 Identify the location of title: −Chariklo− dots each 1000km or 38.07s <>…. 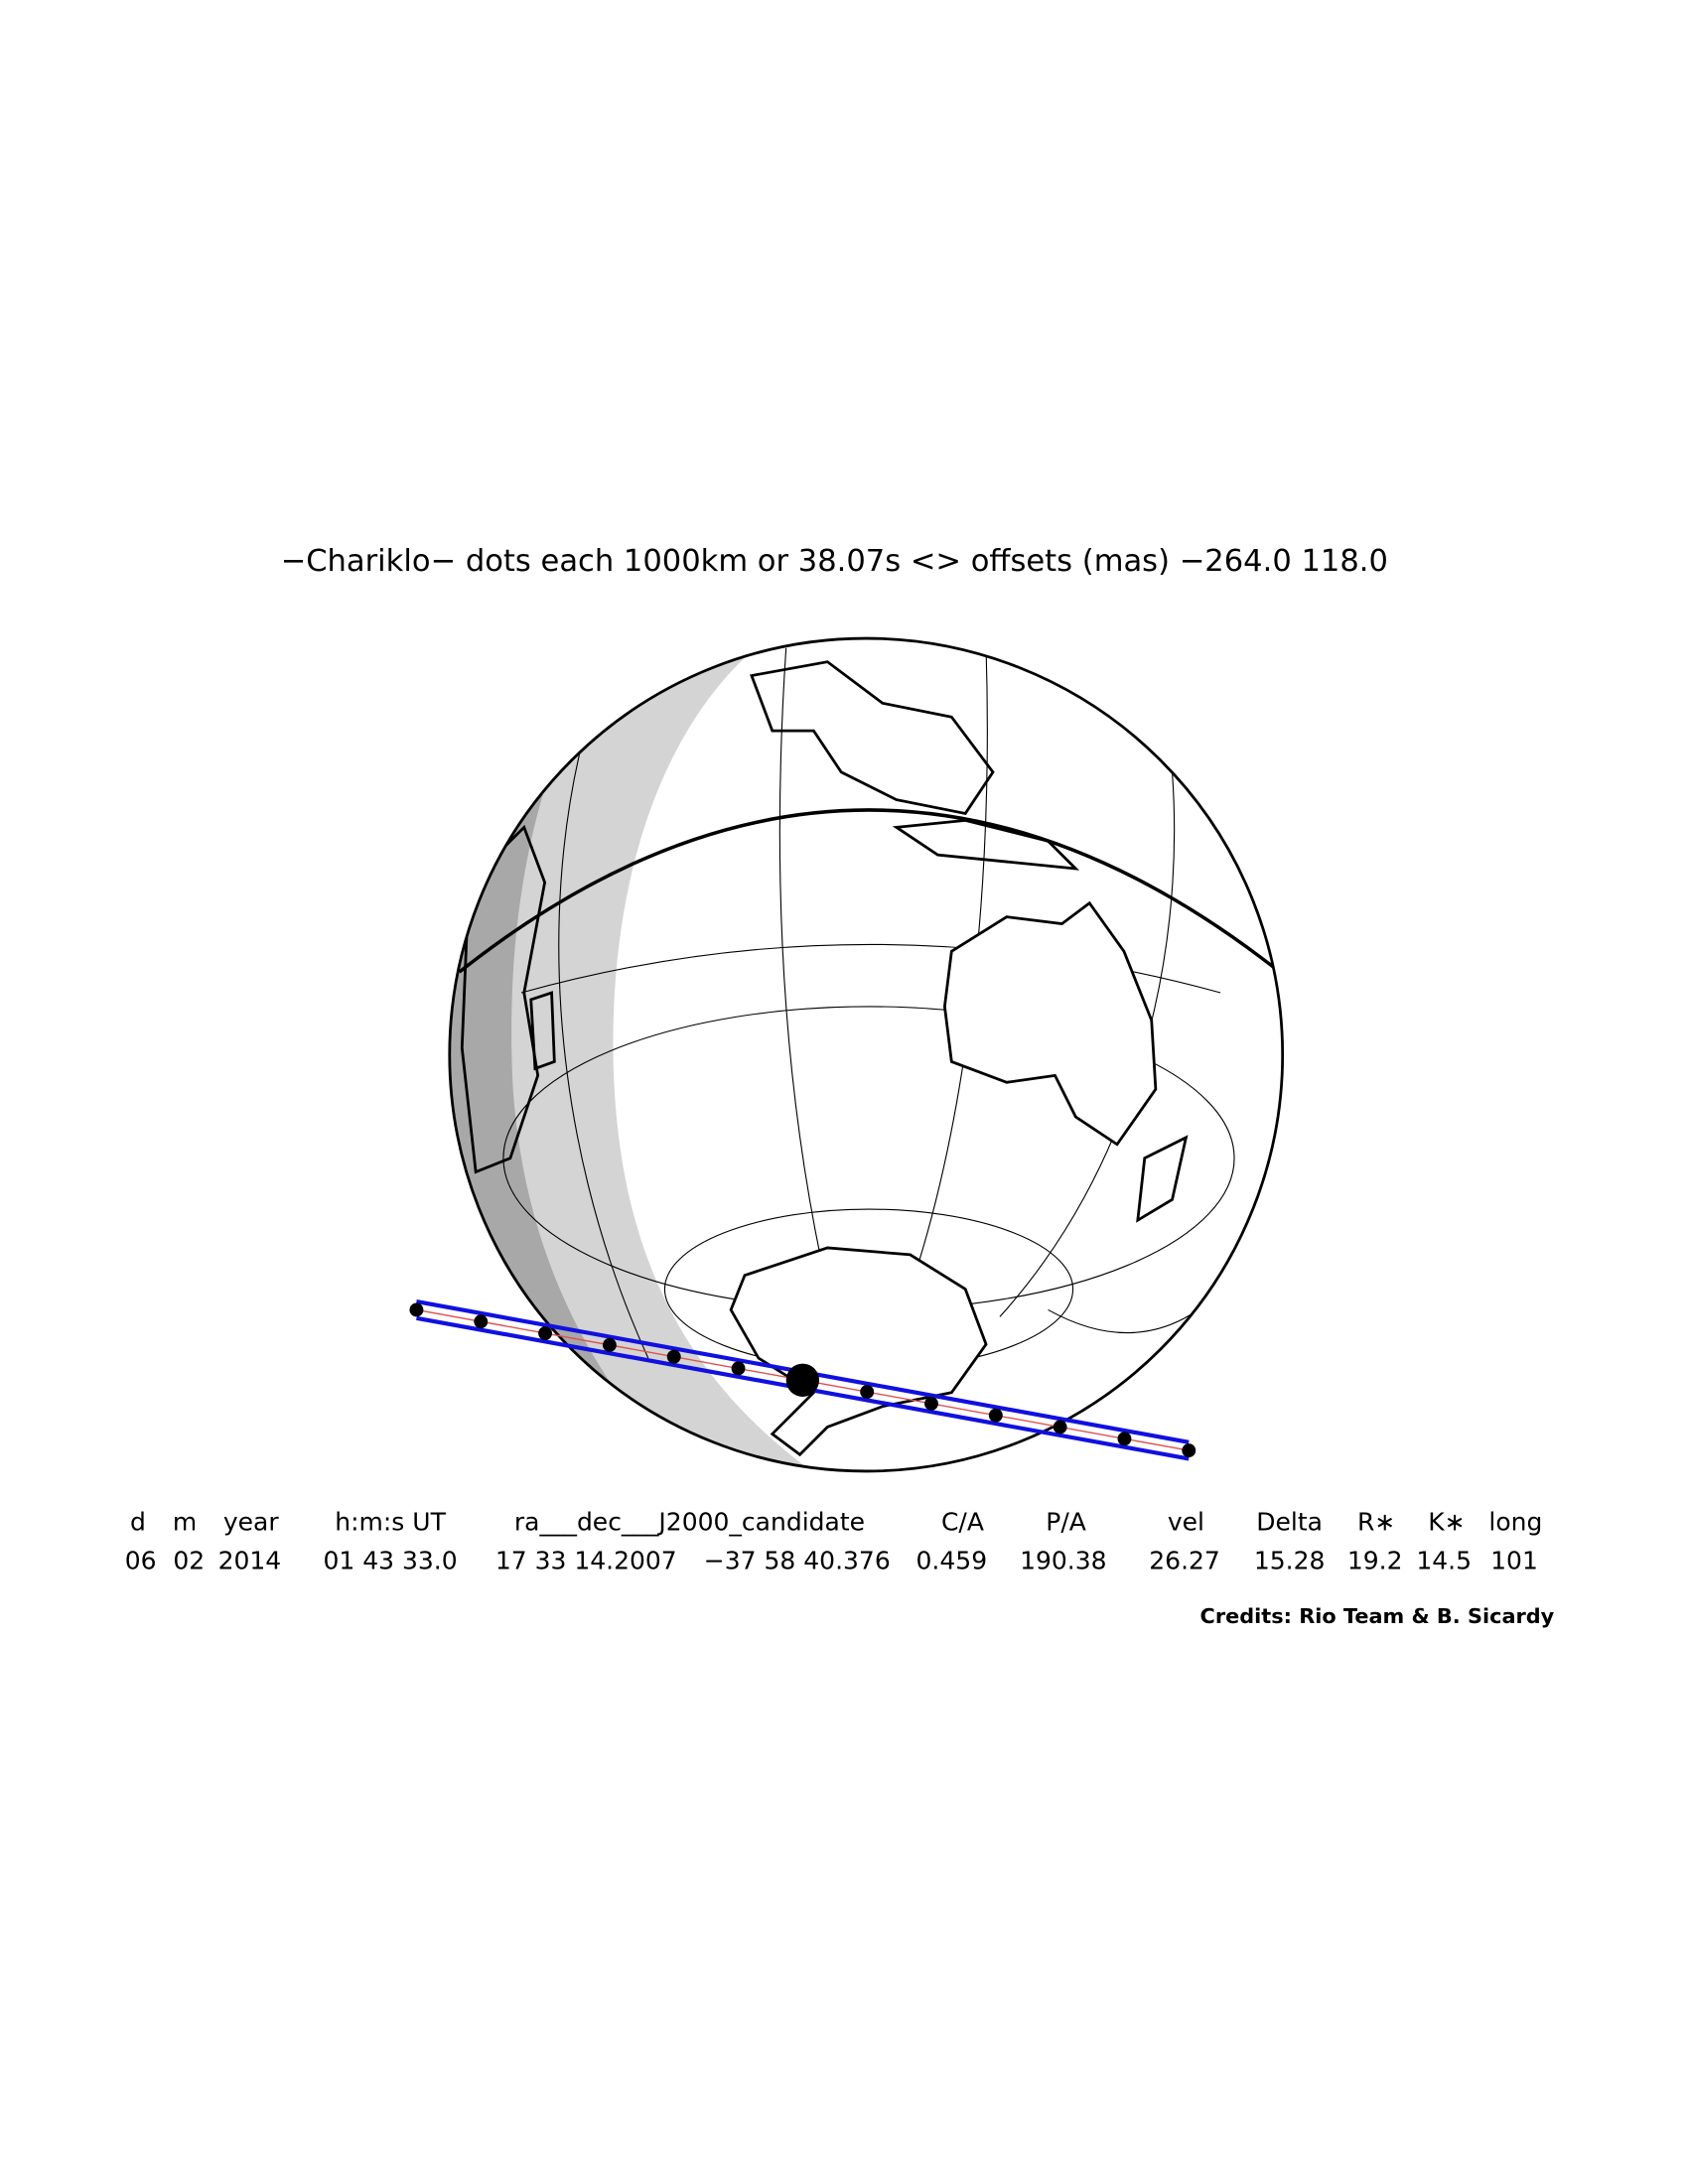
(834, 561).